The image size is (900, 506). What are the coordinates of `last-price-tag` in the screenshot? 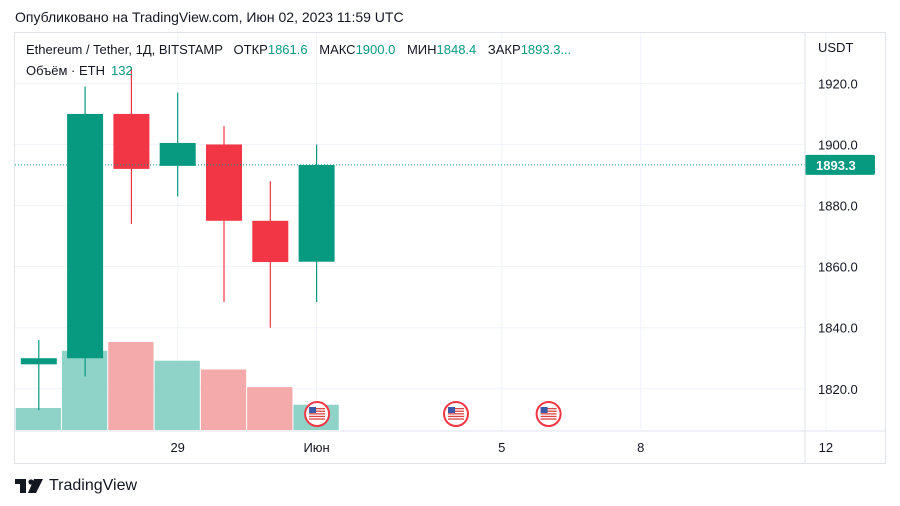 It's located at (840, 164).